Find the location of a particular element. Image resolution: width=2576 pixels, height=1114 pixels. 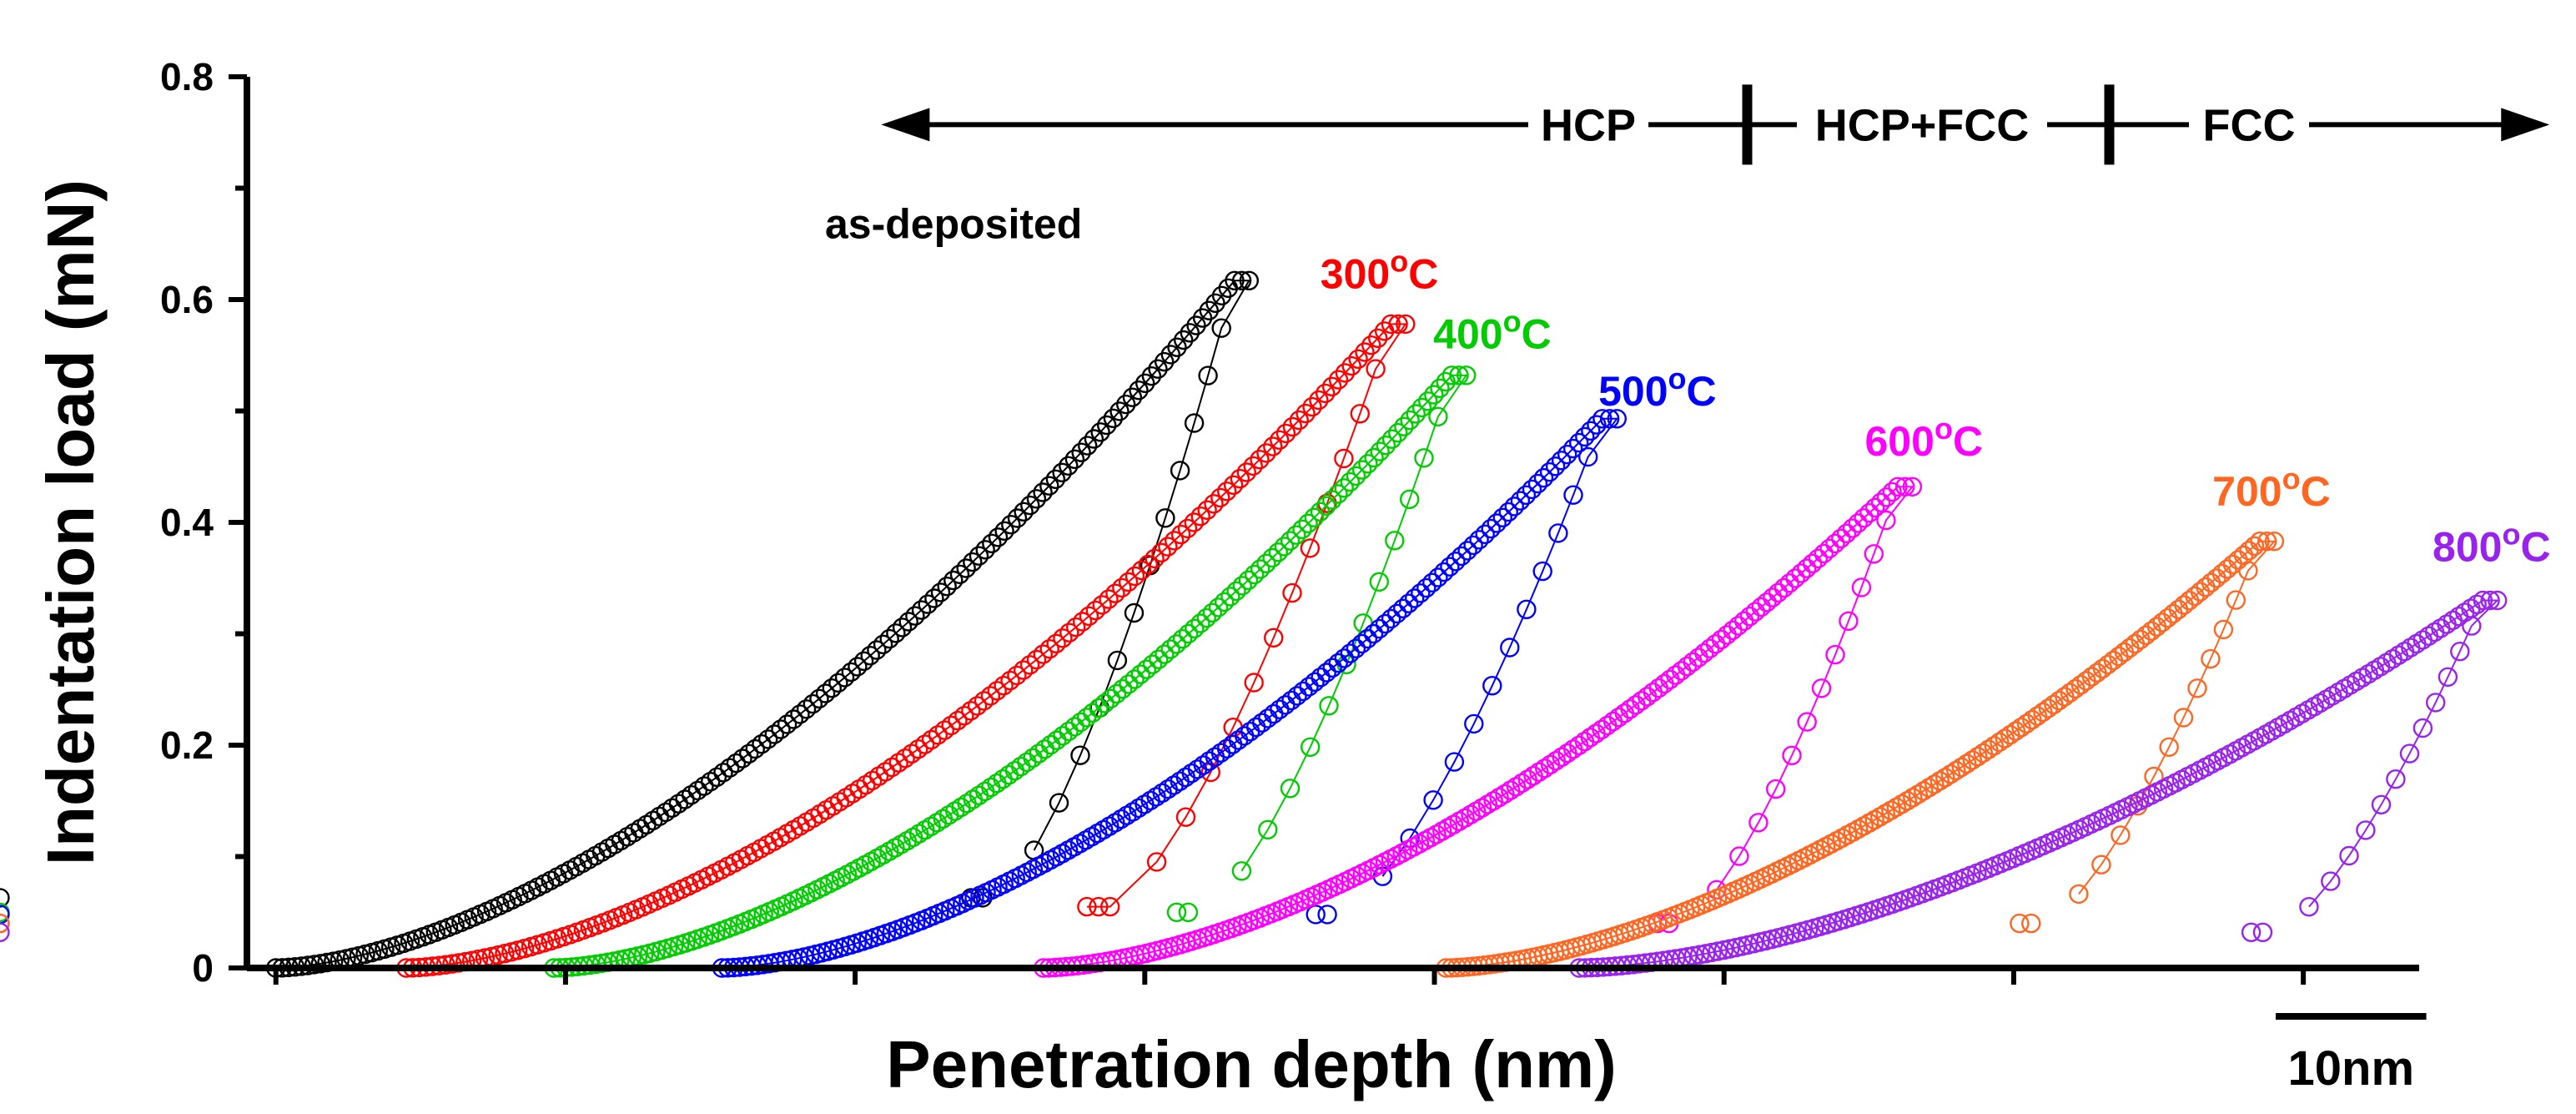

phase-label: FCC is located at coordinates (2249, 125).